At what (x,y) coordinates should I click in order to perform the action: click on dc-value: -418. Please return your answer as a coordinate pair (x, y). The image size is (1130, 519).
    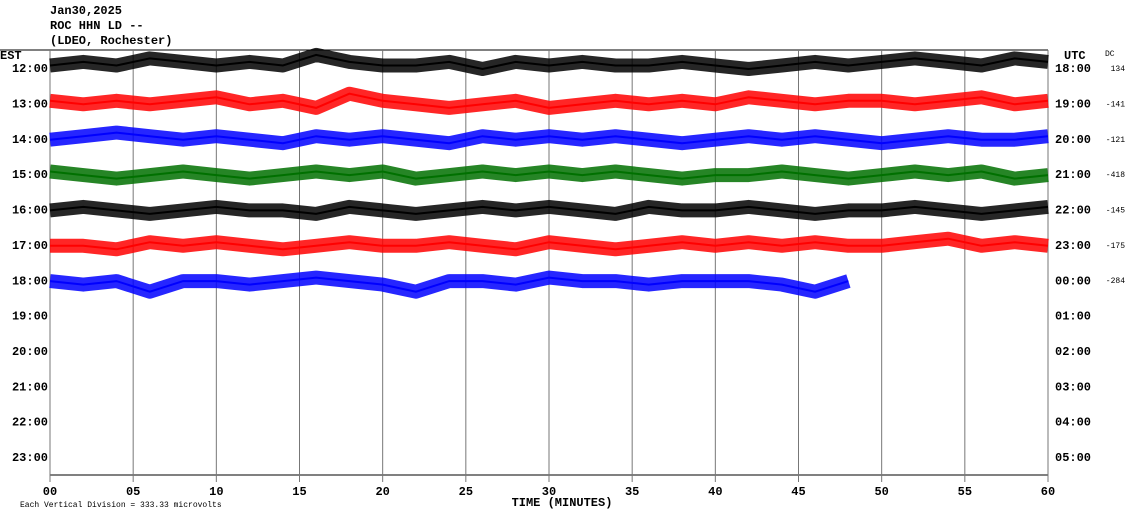
    Looking at the image, I should click on (1115, 175).